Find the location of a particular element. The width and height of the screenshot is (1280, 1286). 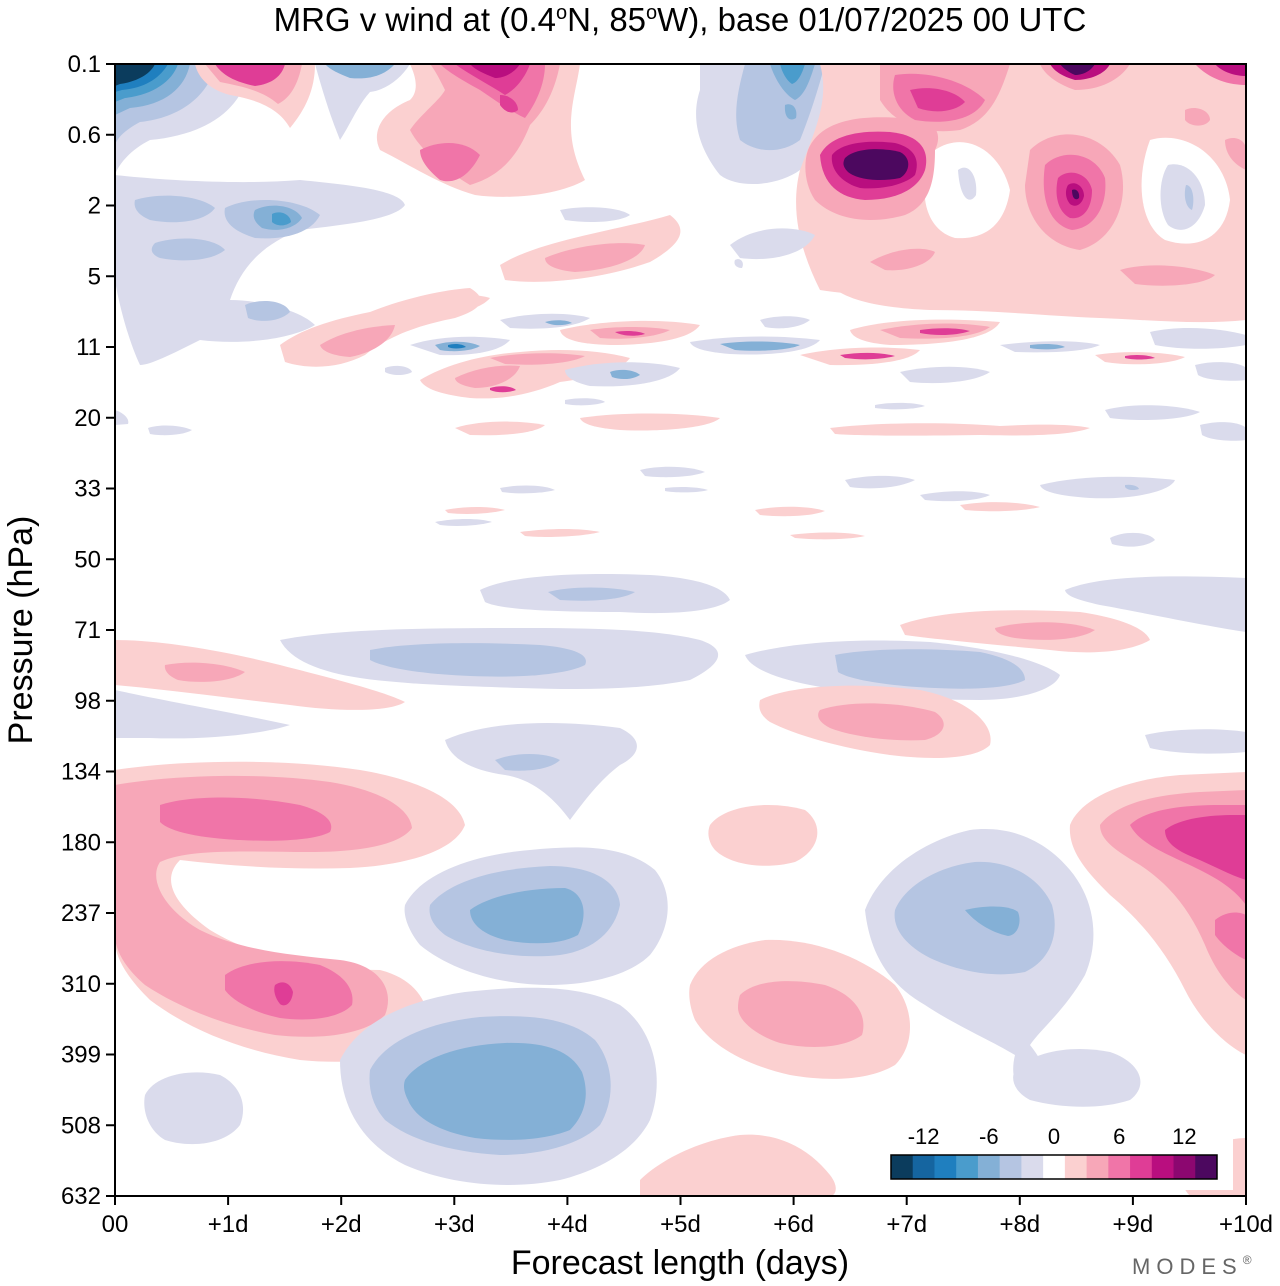

y-tick-label: 399 is located at coordinates (81, 1055).